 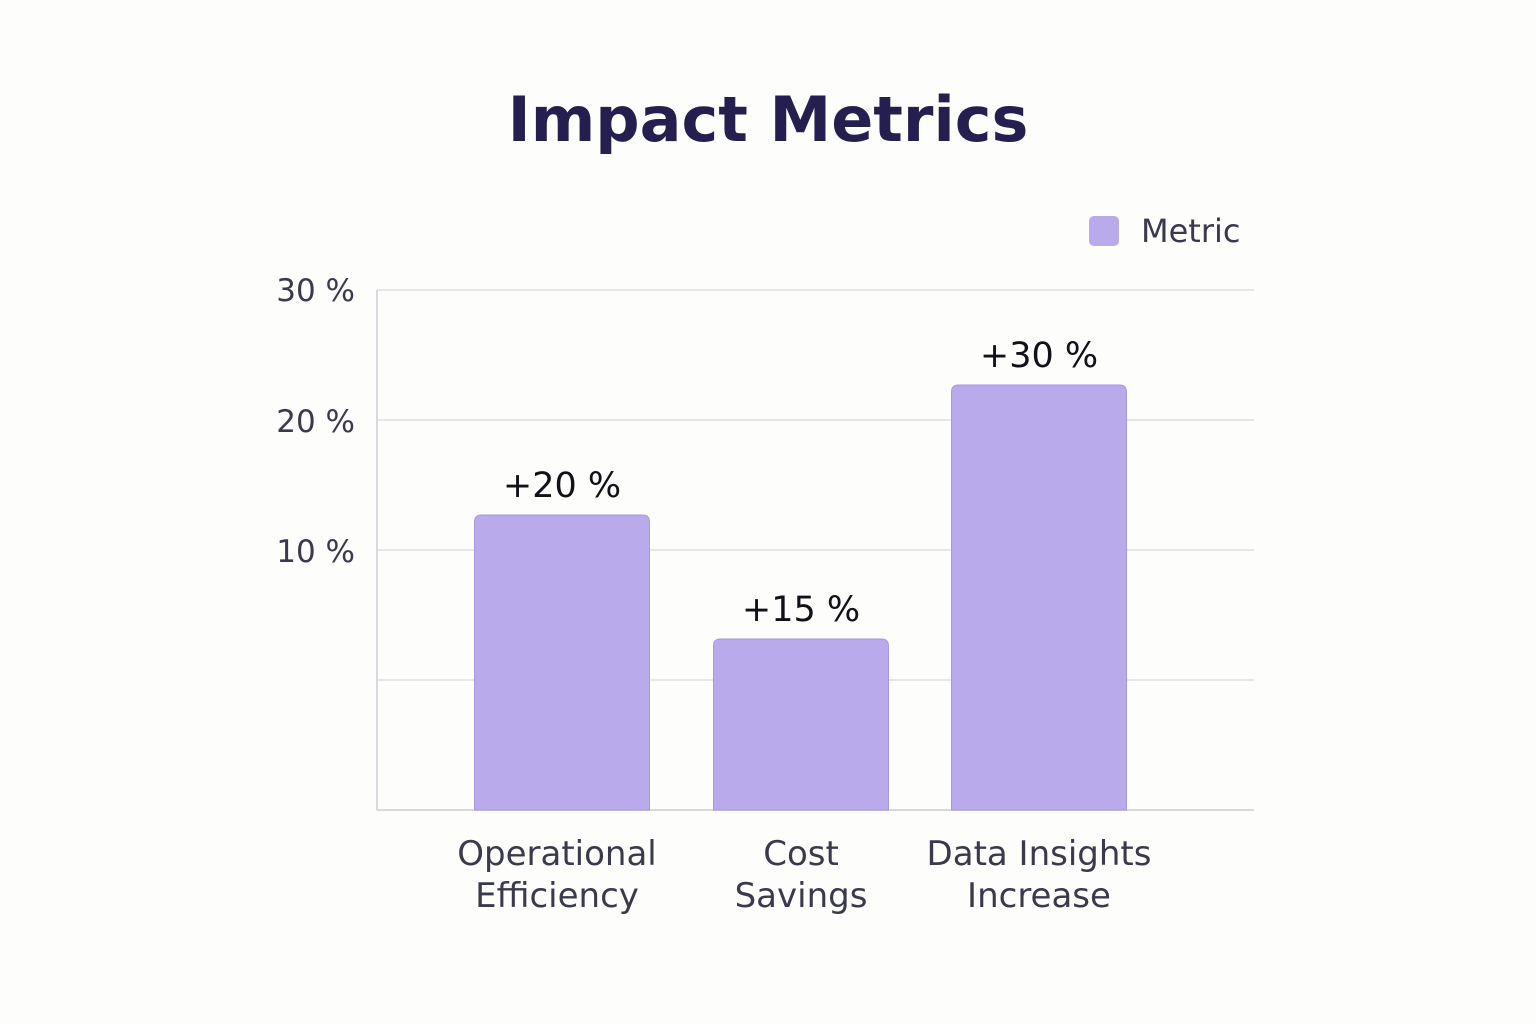 I want to click on category-label: Increase, so click(x=1039, y=896).